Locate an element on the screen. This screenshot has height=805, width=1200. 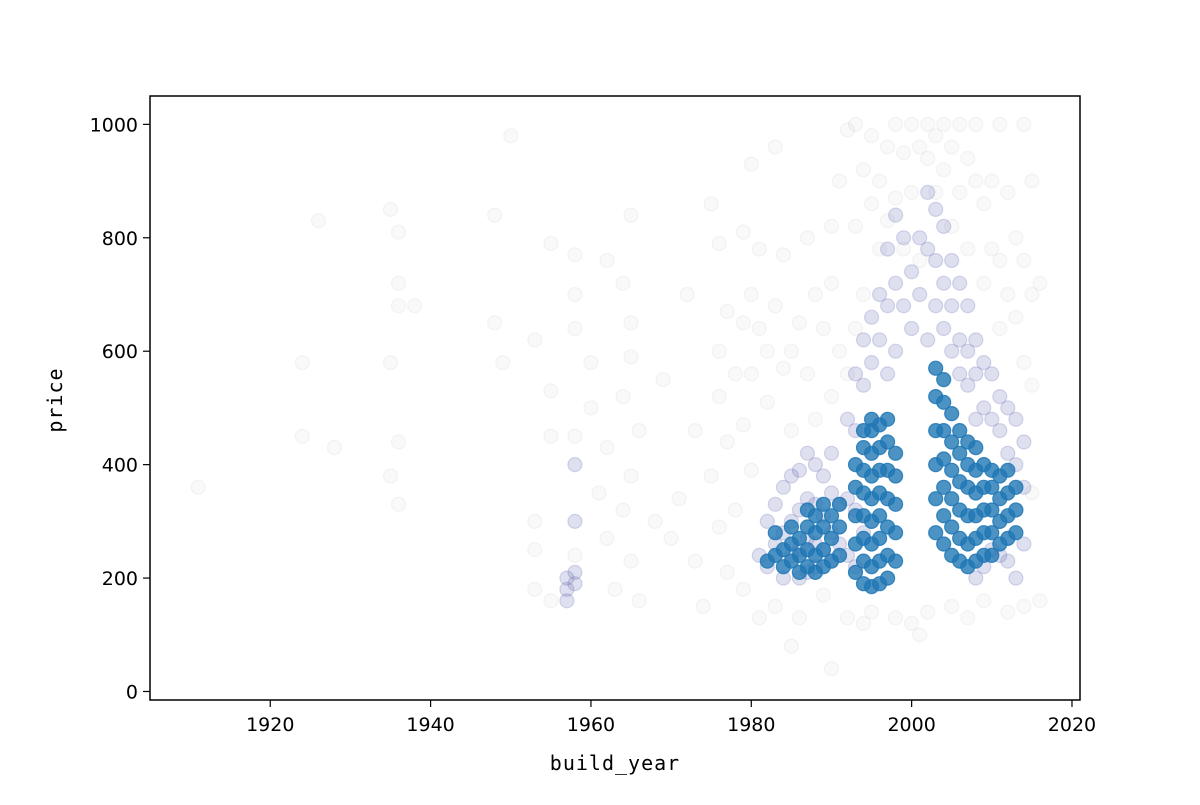
x-tick-label: 1920 is located at coordinates (270, 725).